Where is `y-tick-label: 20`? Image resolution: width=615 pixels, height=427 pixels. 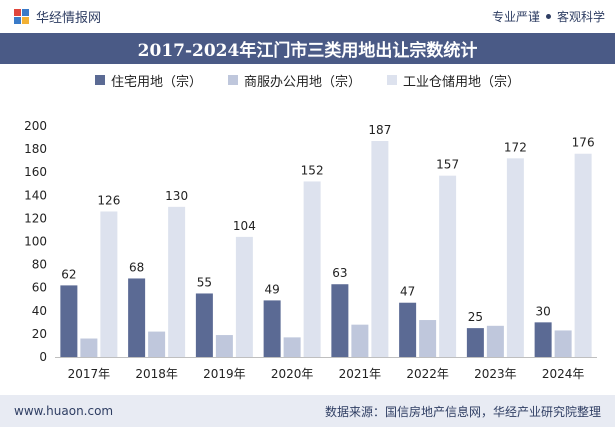 y-tick-label: 20 is located at coordinates (39, 334).